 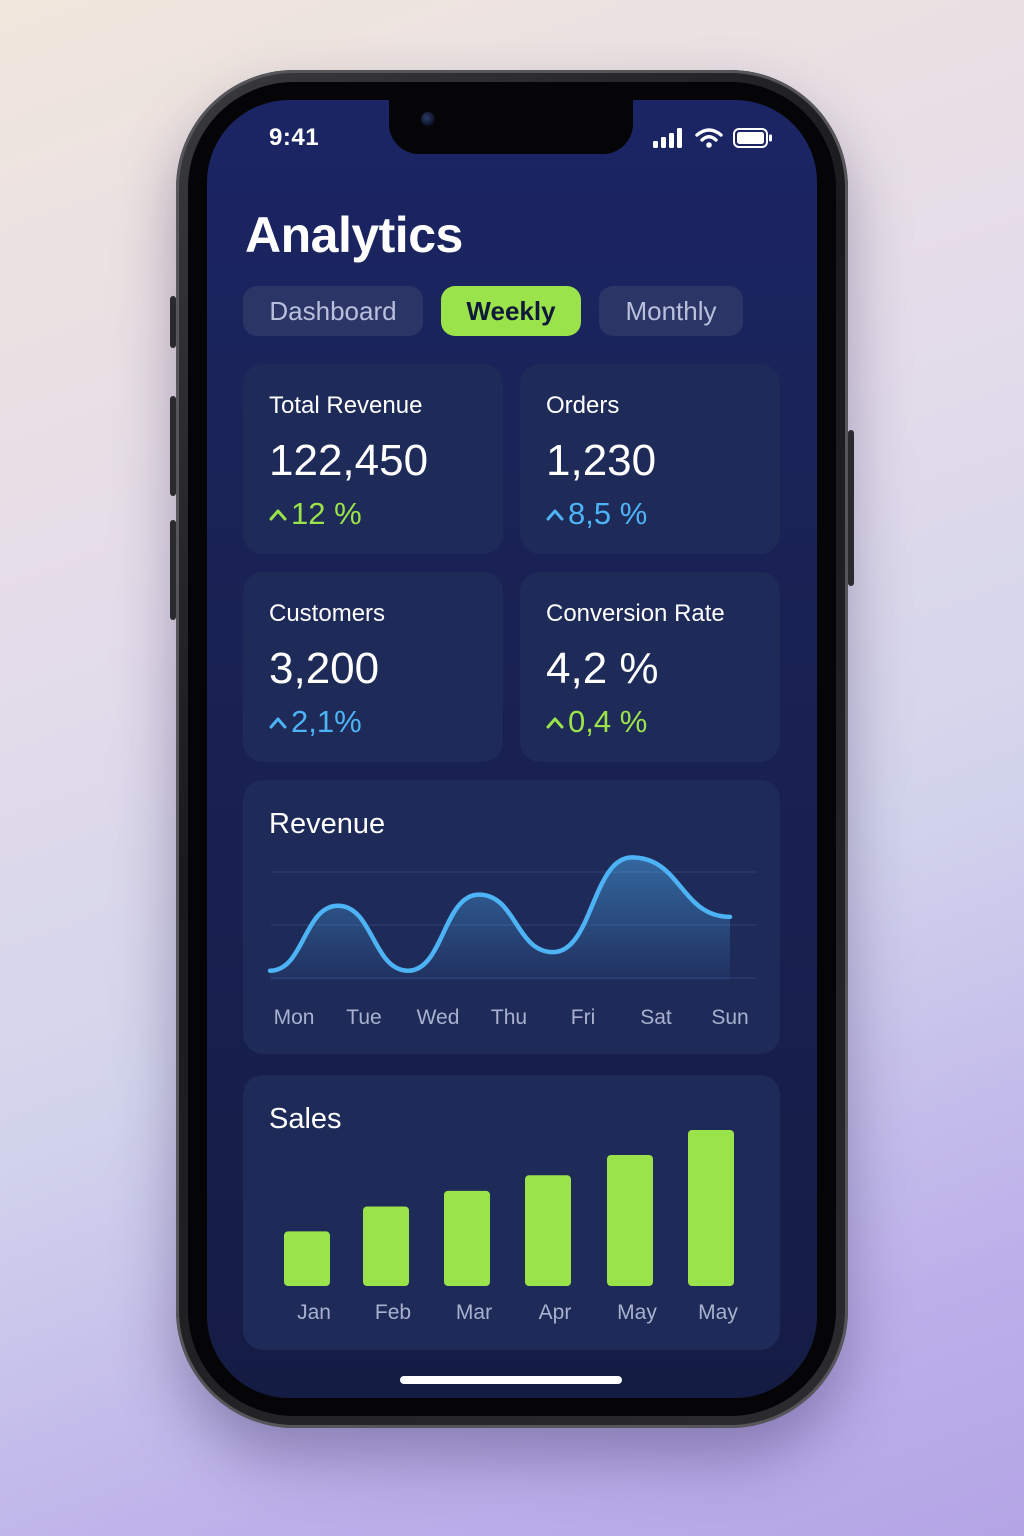 What do you see at coordinates (730, 1017) in the screenshot?
I see `revenue-x-tick-sun: Sun` at bounding box center [730, 1017].